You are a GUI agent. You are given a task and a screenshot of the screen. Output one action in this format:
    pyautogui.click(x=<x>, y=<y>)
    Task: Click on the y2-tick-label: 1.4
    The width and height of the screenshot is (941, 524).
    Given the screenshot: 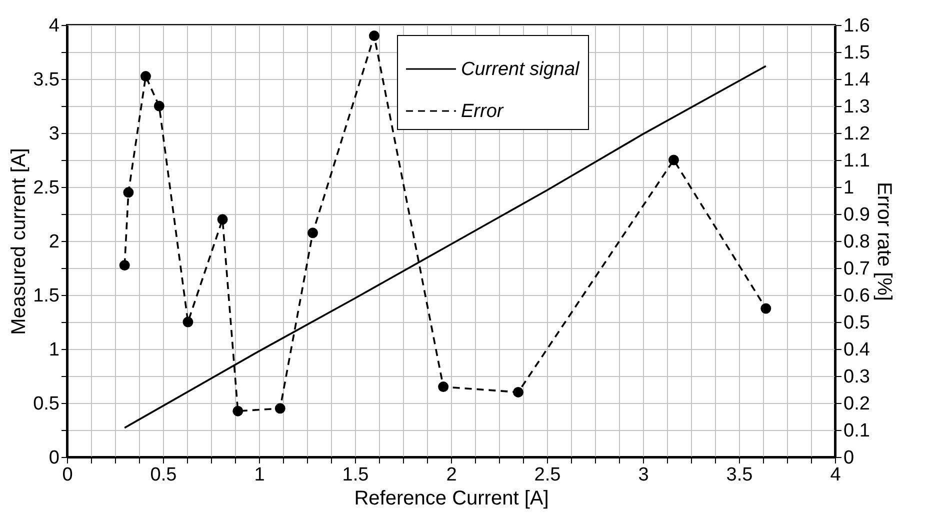 What is the action you would take?
    pyautogui.click(x=857, y=80)
    